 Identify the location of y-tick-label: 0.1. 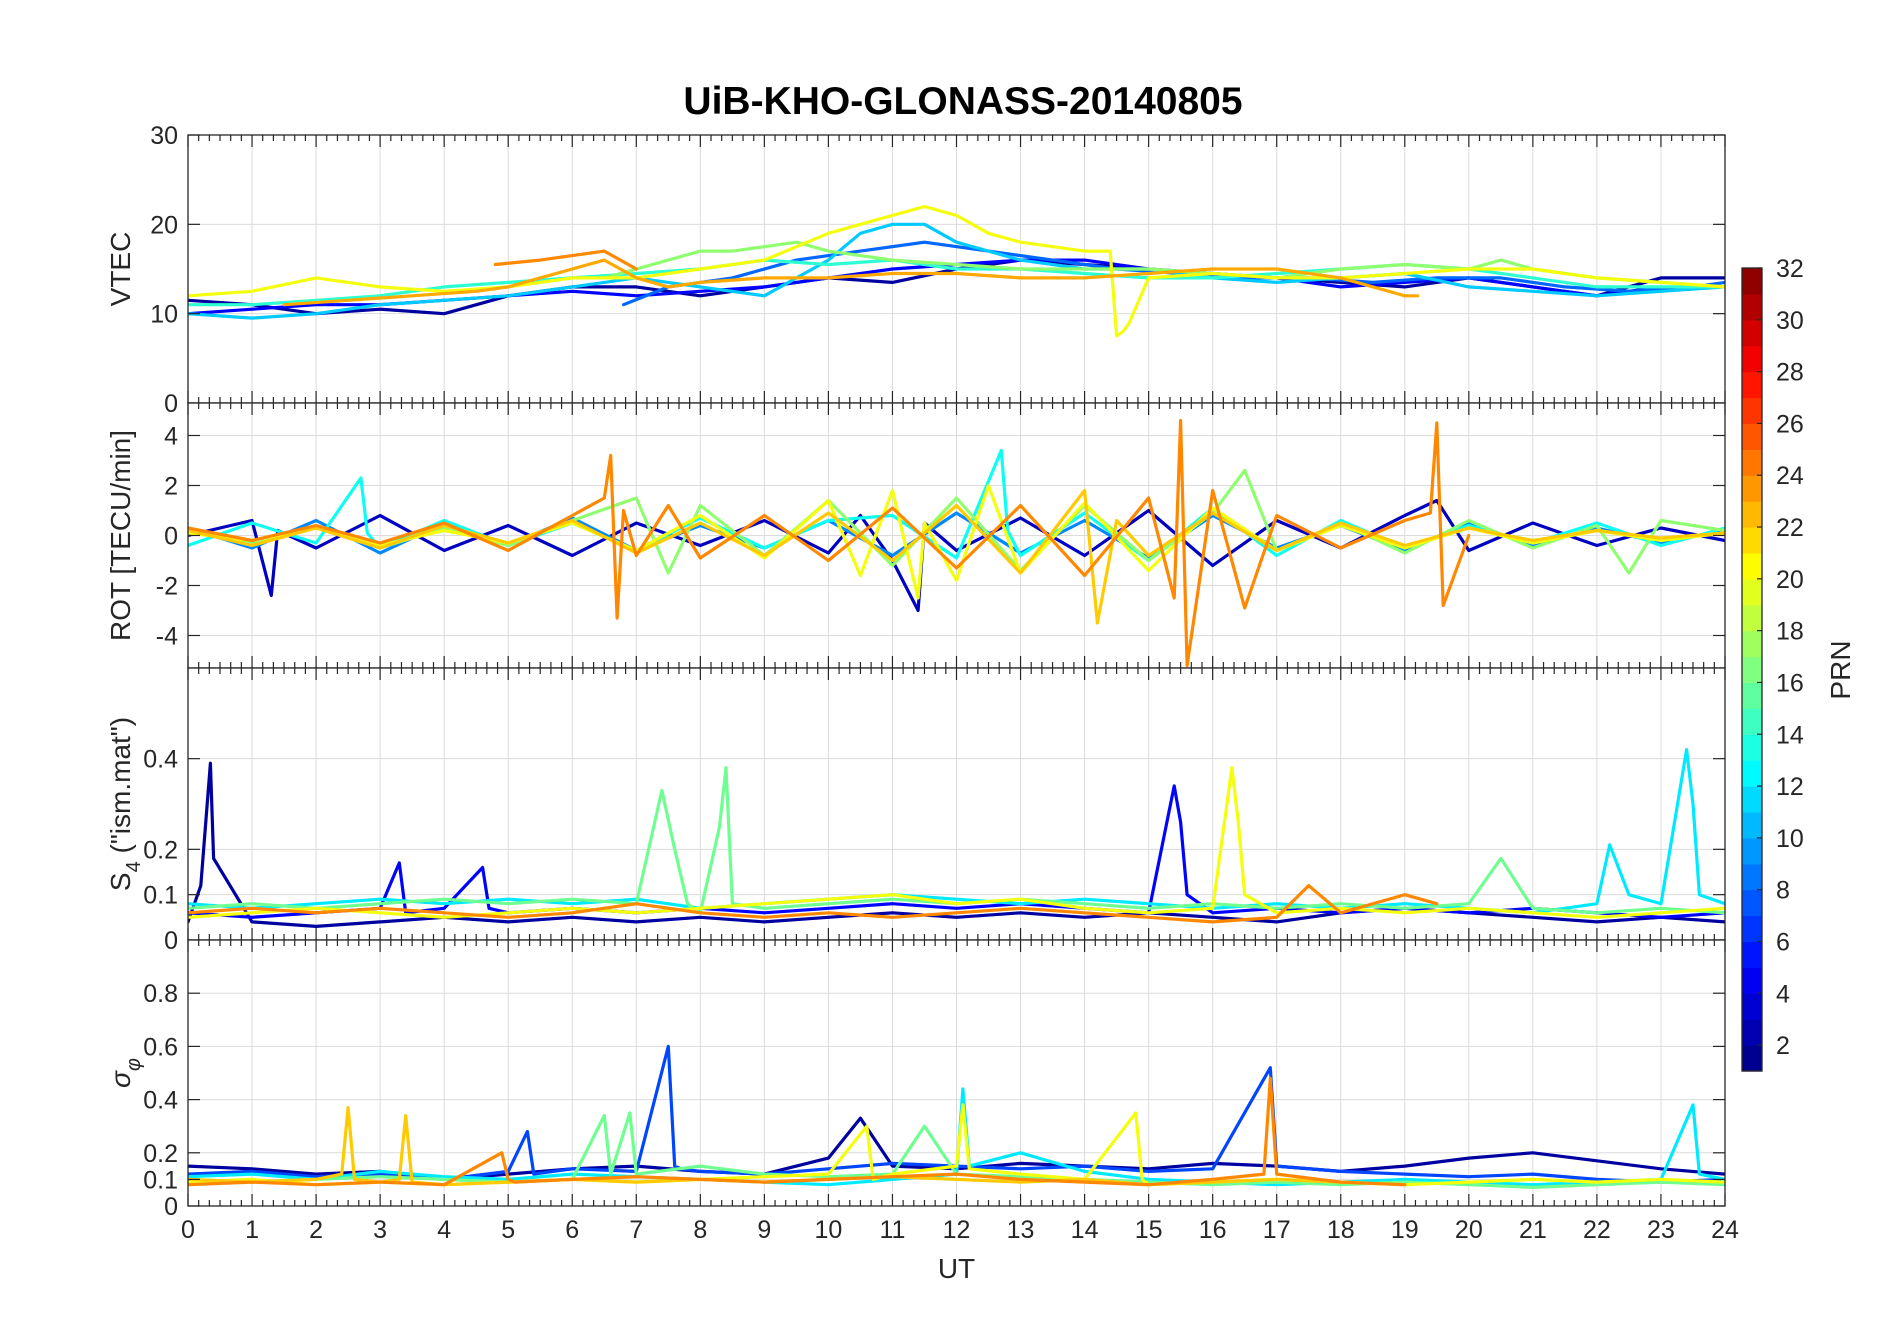
(160, 1180).